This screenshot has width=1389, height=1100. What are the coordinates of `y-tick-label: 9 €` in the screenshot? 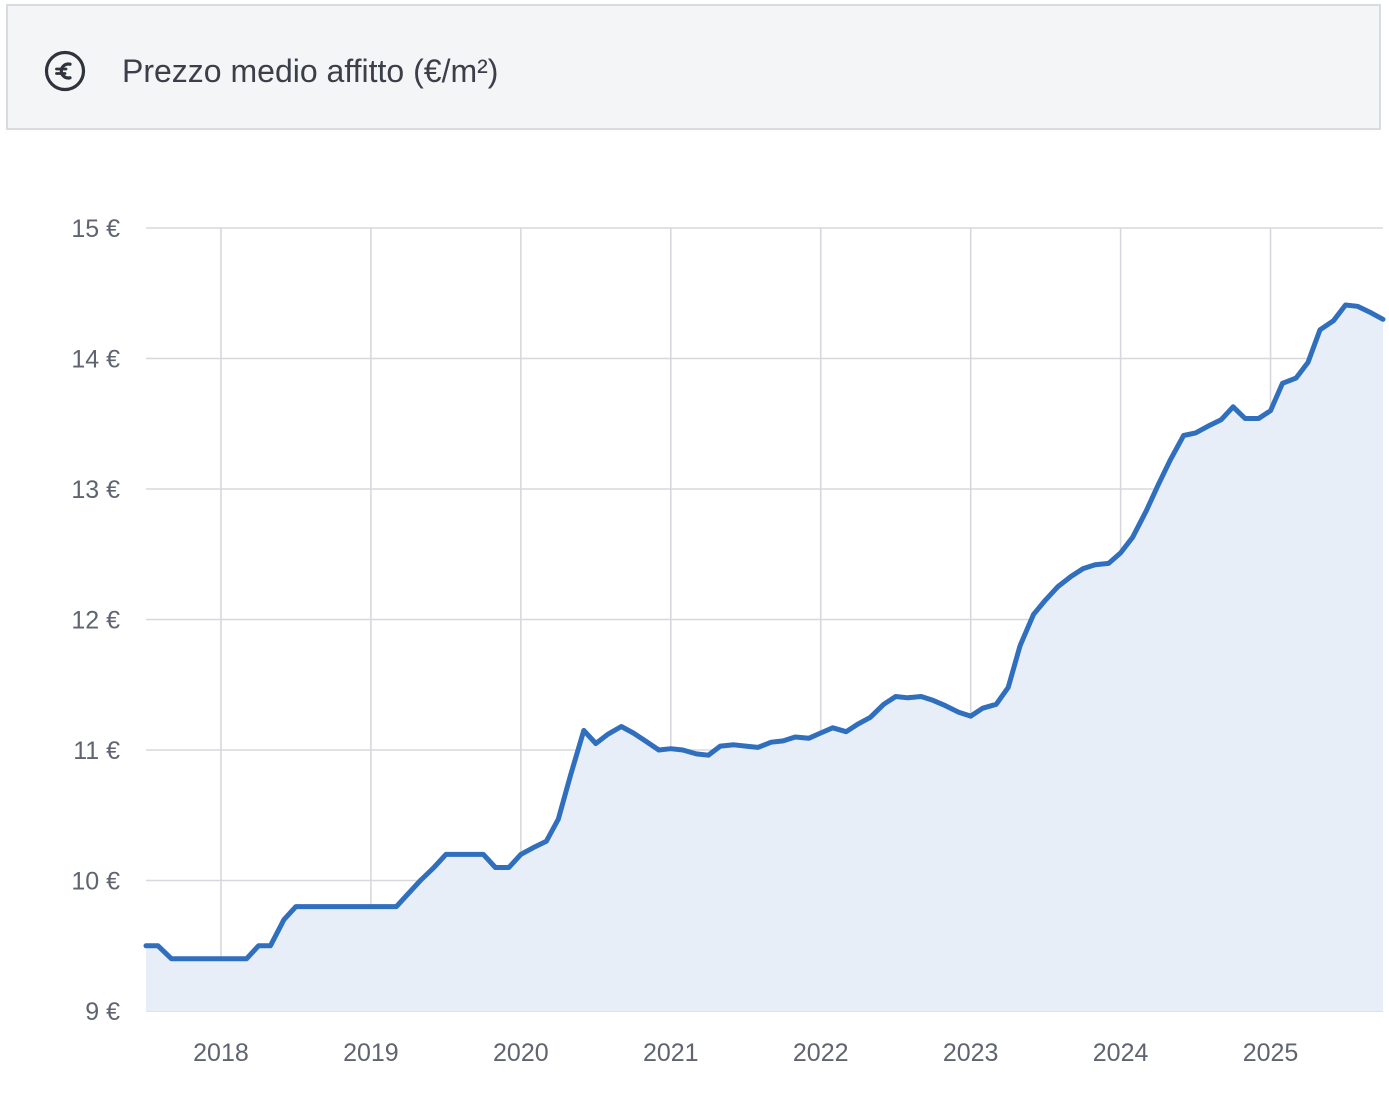 It's located at (102, 1012).